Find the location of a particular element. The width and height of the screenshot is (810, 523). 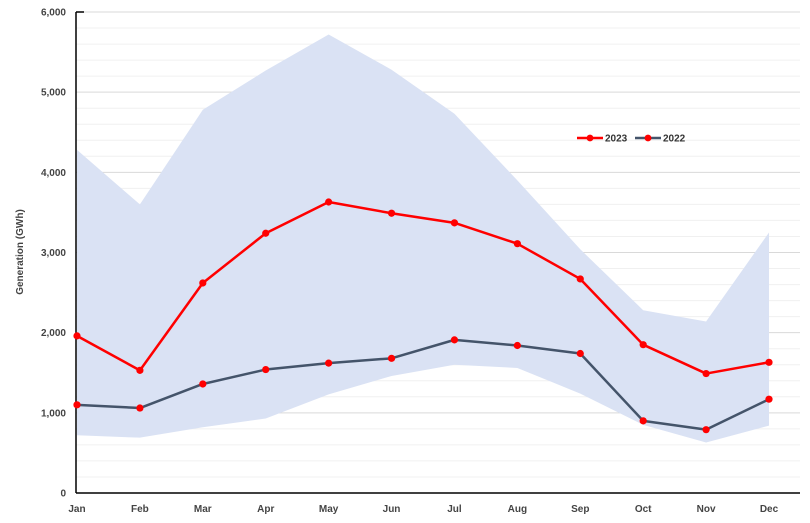

legend: 2023 2022 is located at coordinates (631, 139).